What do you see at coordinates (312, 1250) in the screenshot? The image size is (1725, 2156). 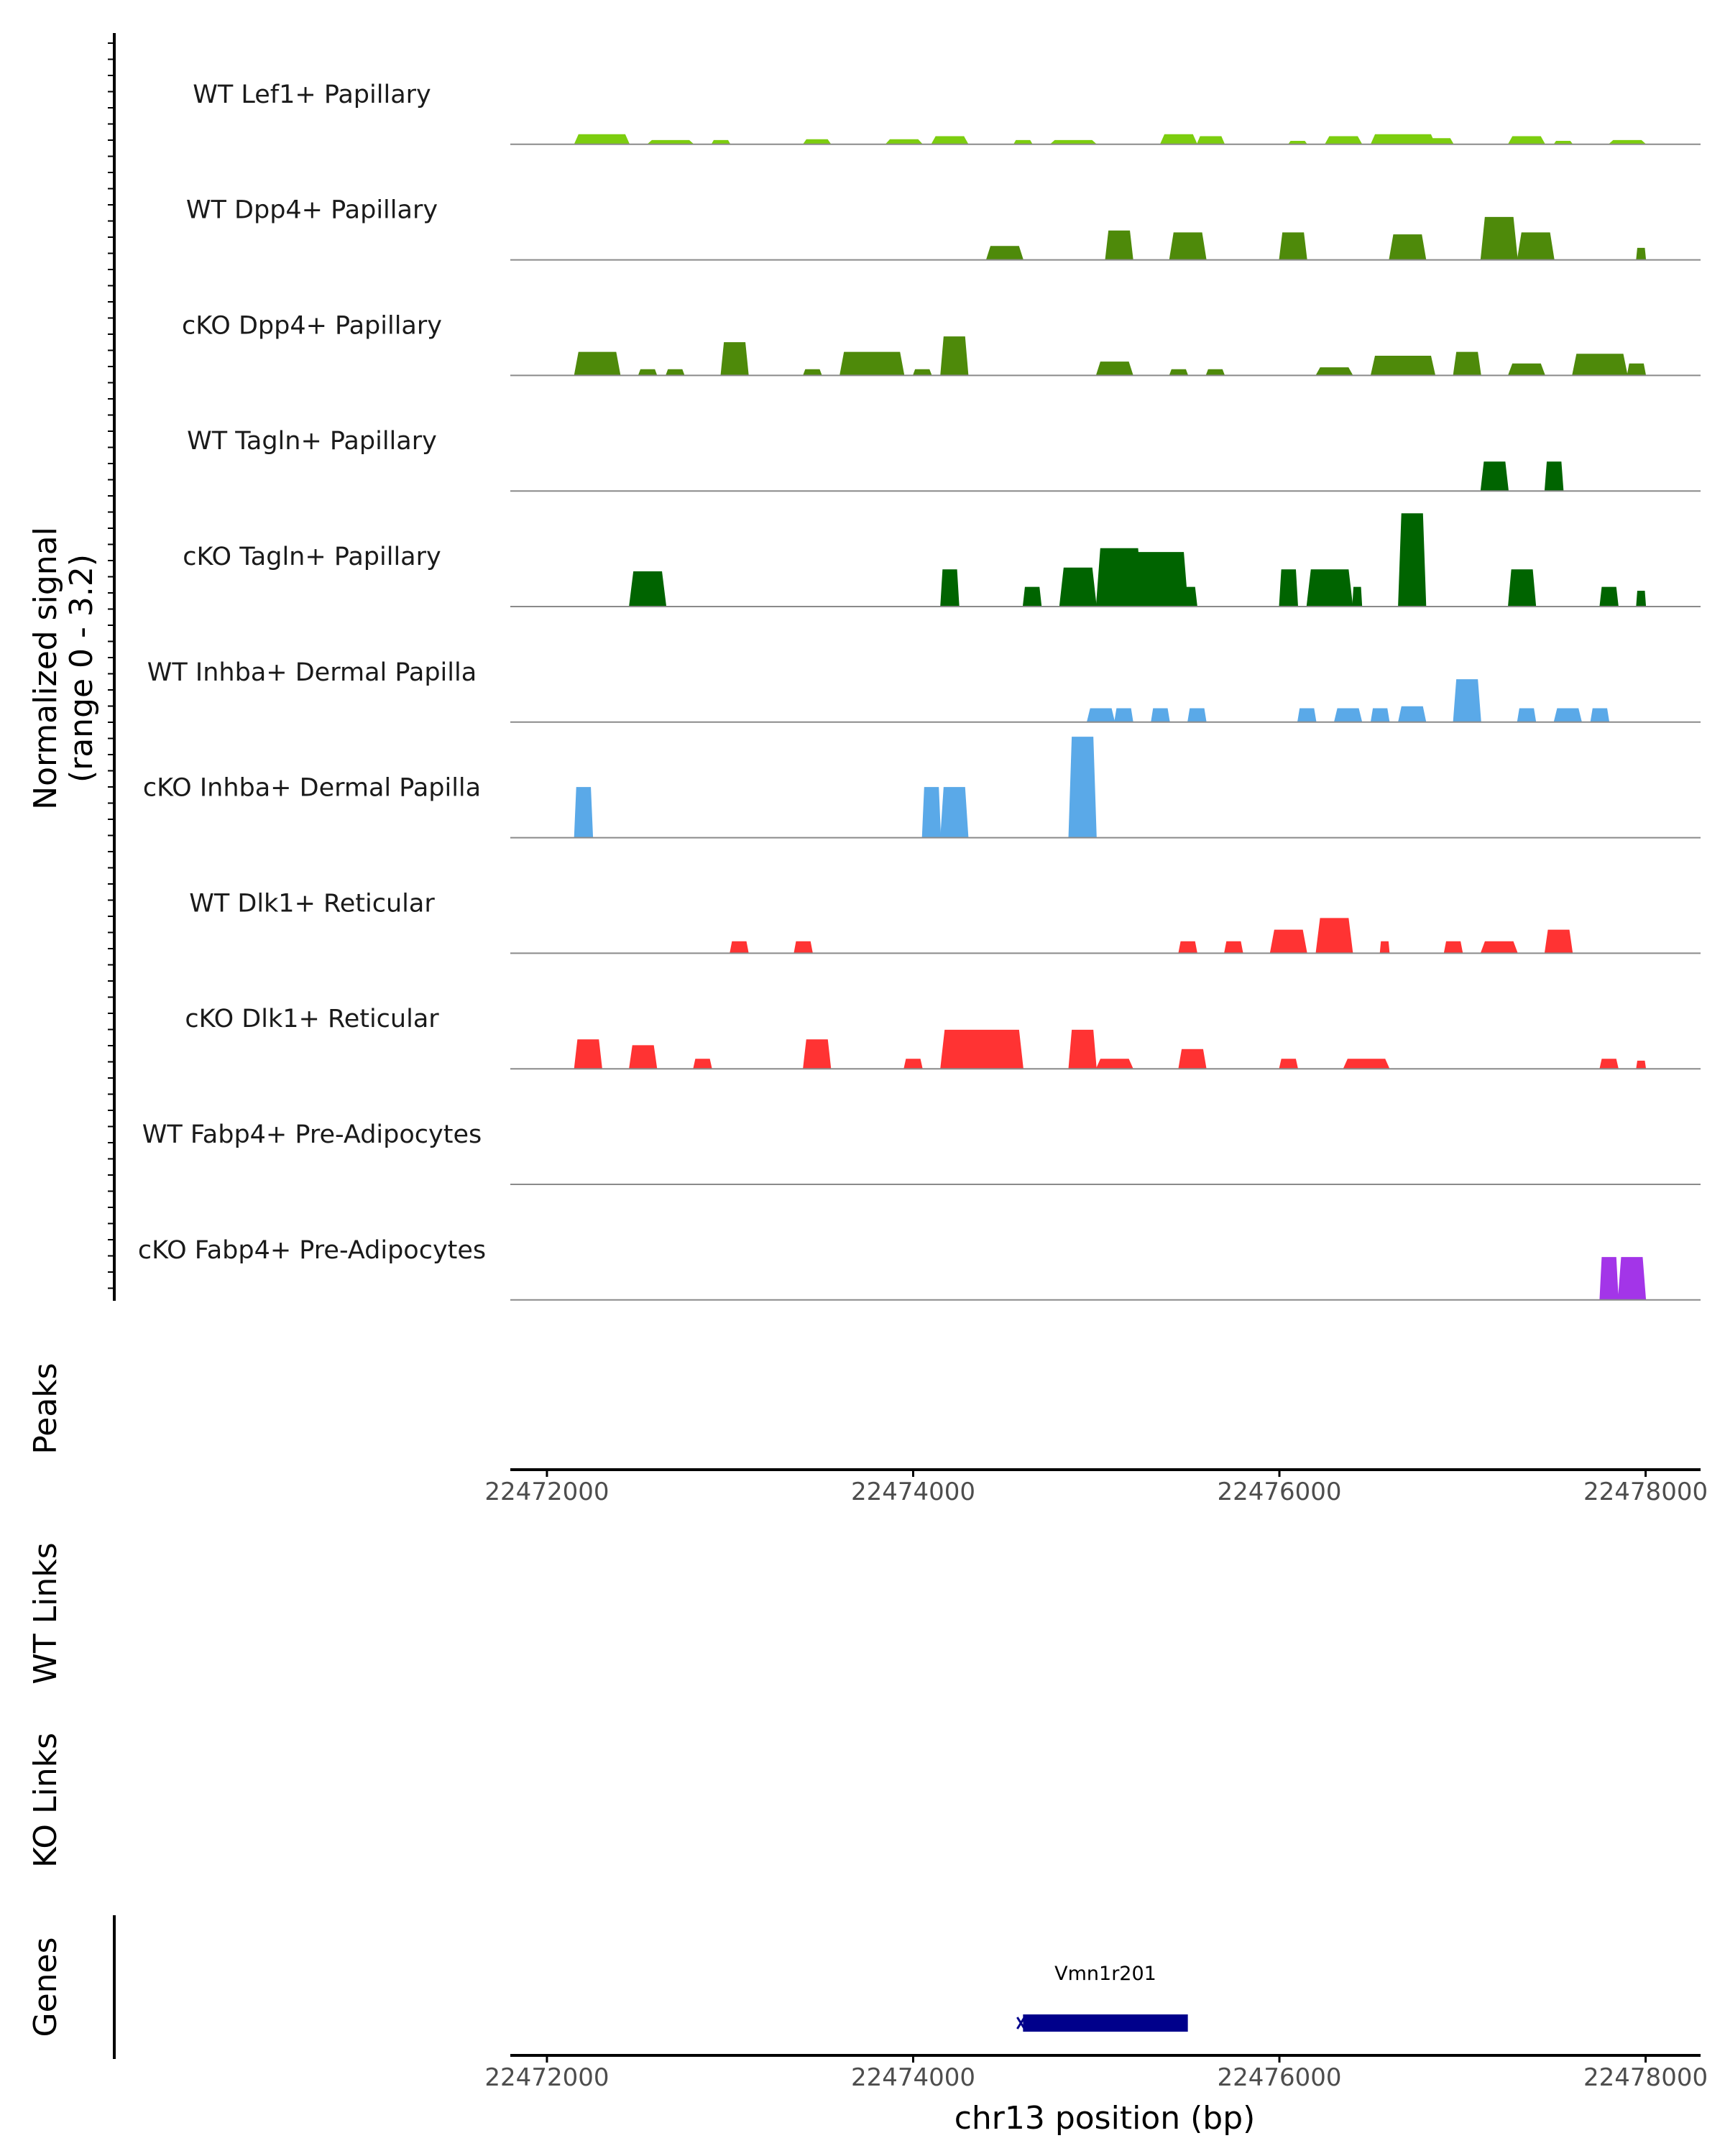 I see `track-label: cKO Fabp4+ Pre-Adipocytes` at bounding box center [312, 1250].